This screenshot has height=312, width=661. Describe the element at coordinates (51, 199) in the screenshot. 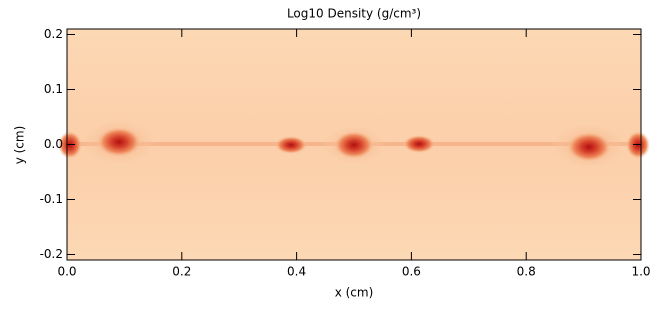

I see `y-tick-label: -0.1` at that location.